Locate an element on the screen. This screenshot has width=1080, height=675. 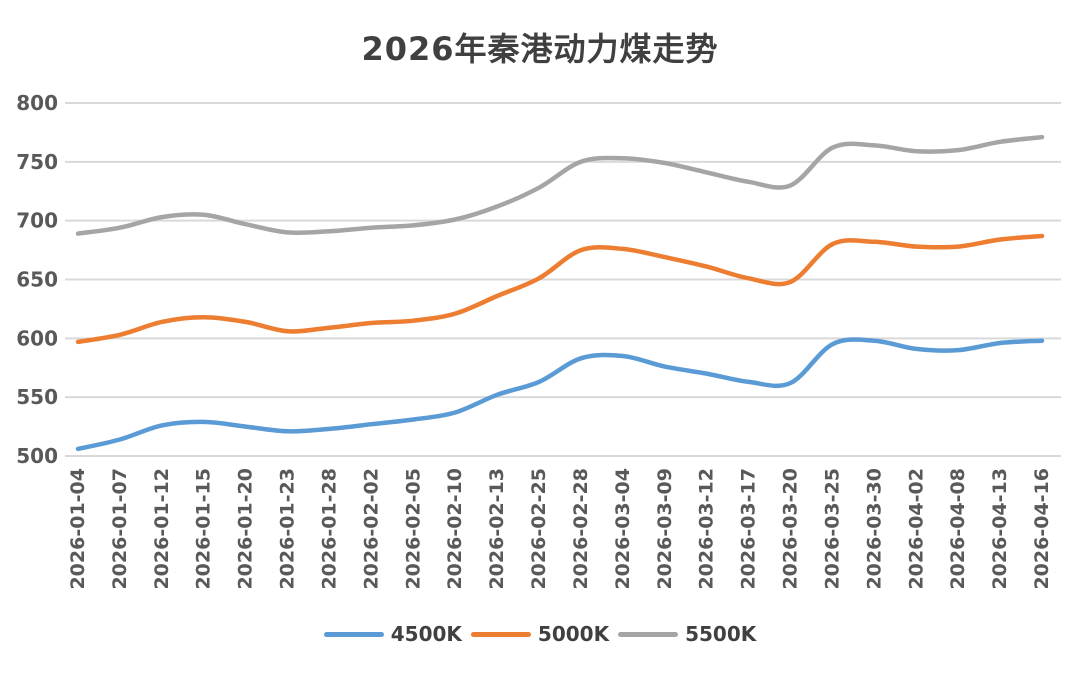
x-axis-tick-label: 2026-03-30 is located at coordinates (874, 529).